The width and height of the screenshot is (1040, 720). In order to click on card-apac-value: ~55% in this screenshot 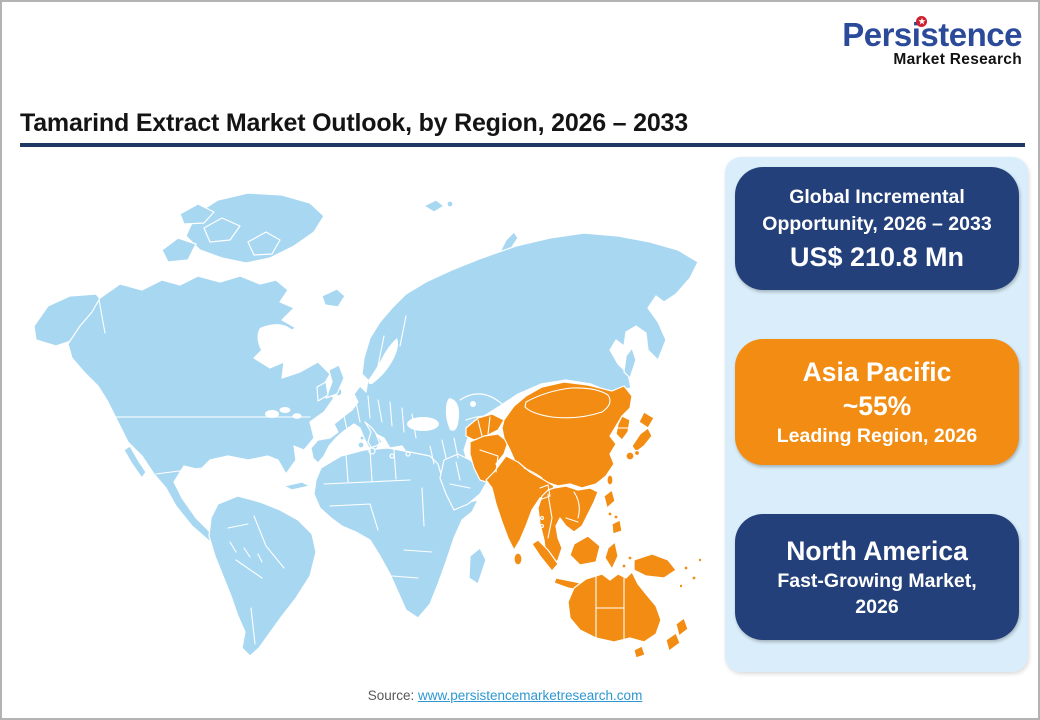, I will do `click(877, 406)`.